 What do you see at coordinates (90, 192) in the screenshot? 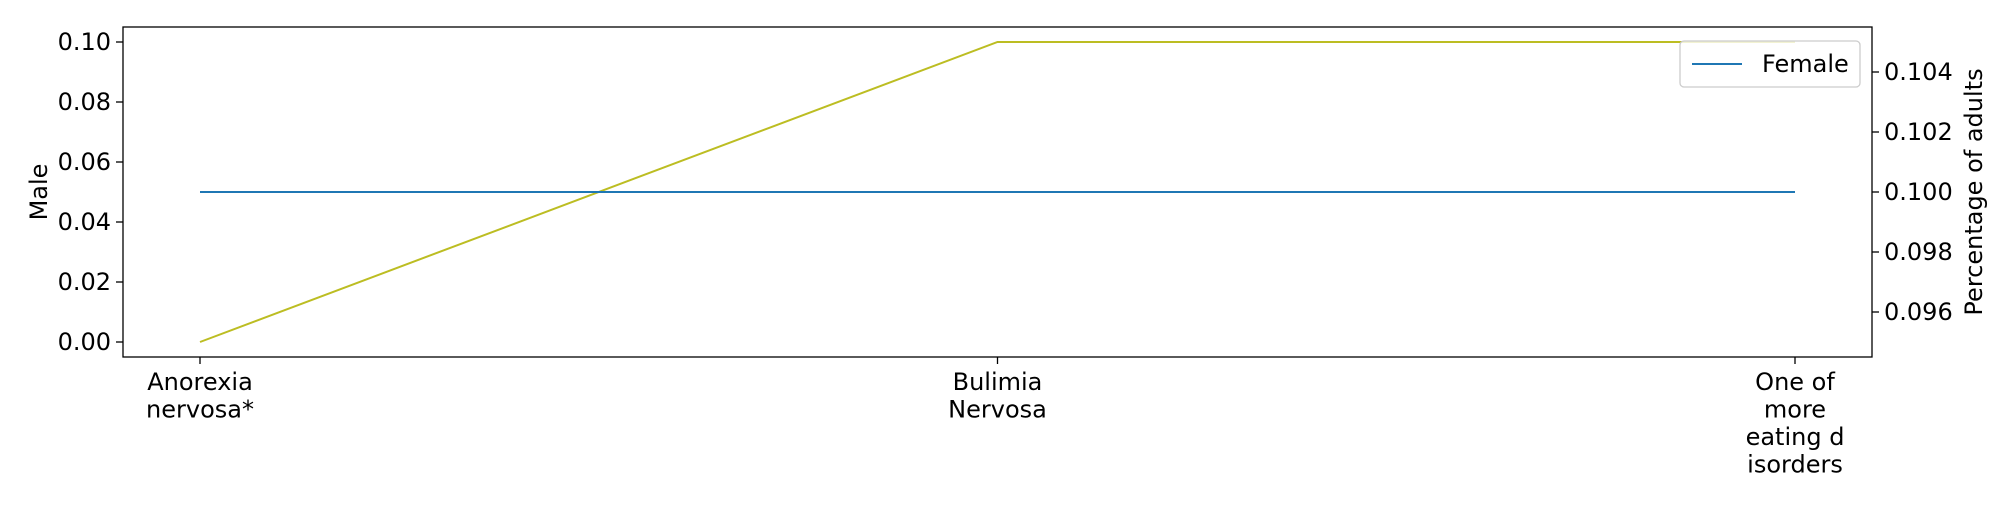
I see `left-axis: 0.00 0.02 0.04 0.06 0.08 0.10` at bounding box center [90, 192].